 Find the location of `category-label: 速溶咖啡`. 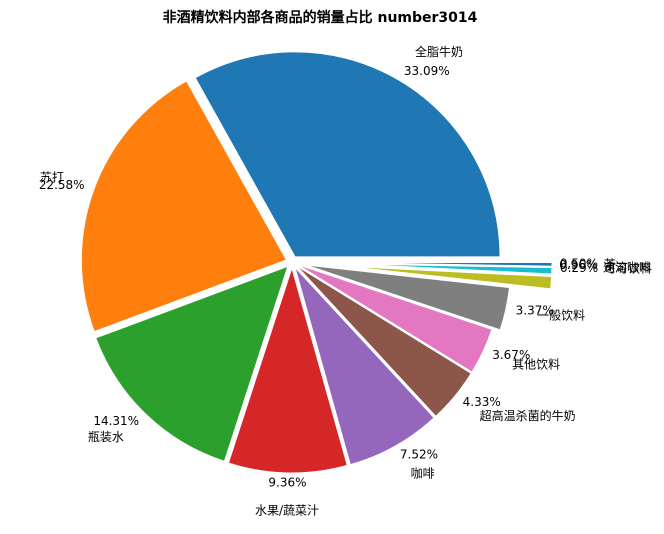

category-label: 速溶咖啡 is located at coordinates (627, 267).